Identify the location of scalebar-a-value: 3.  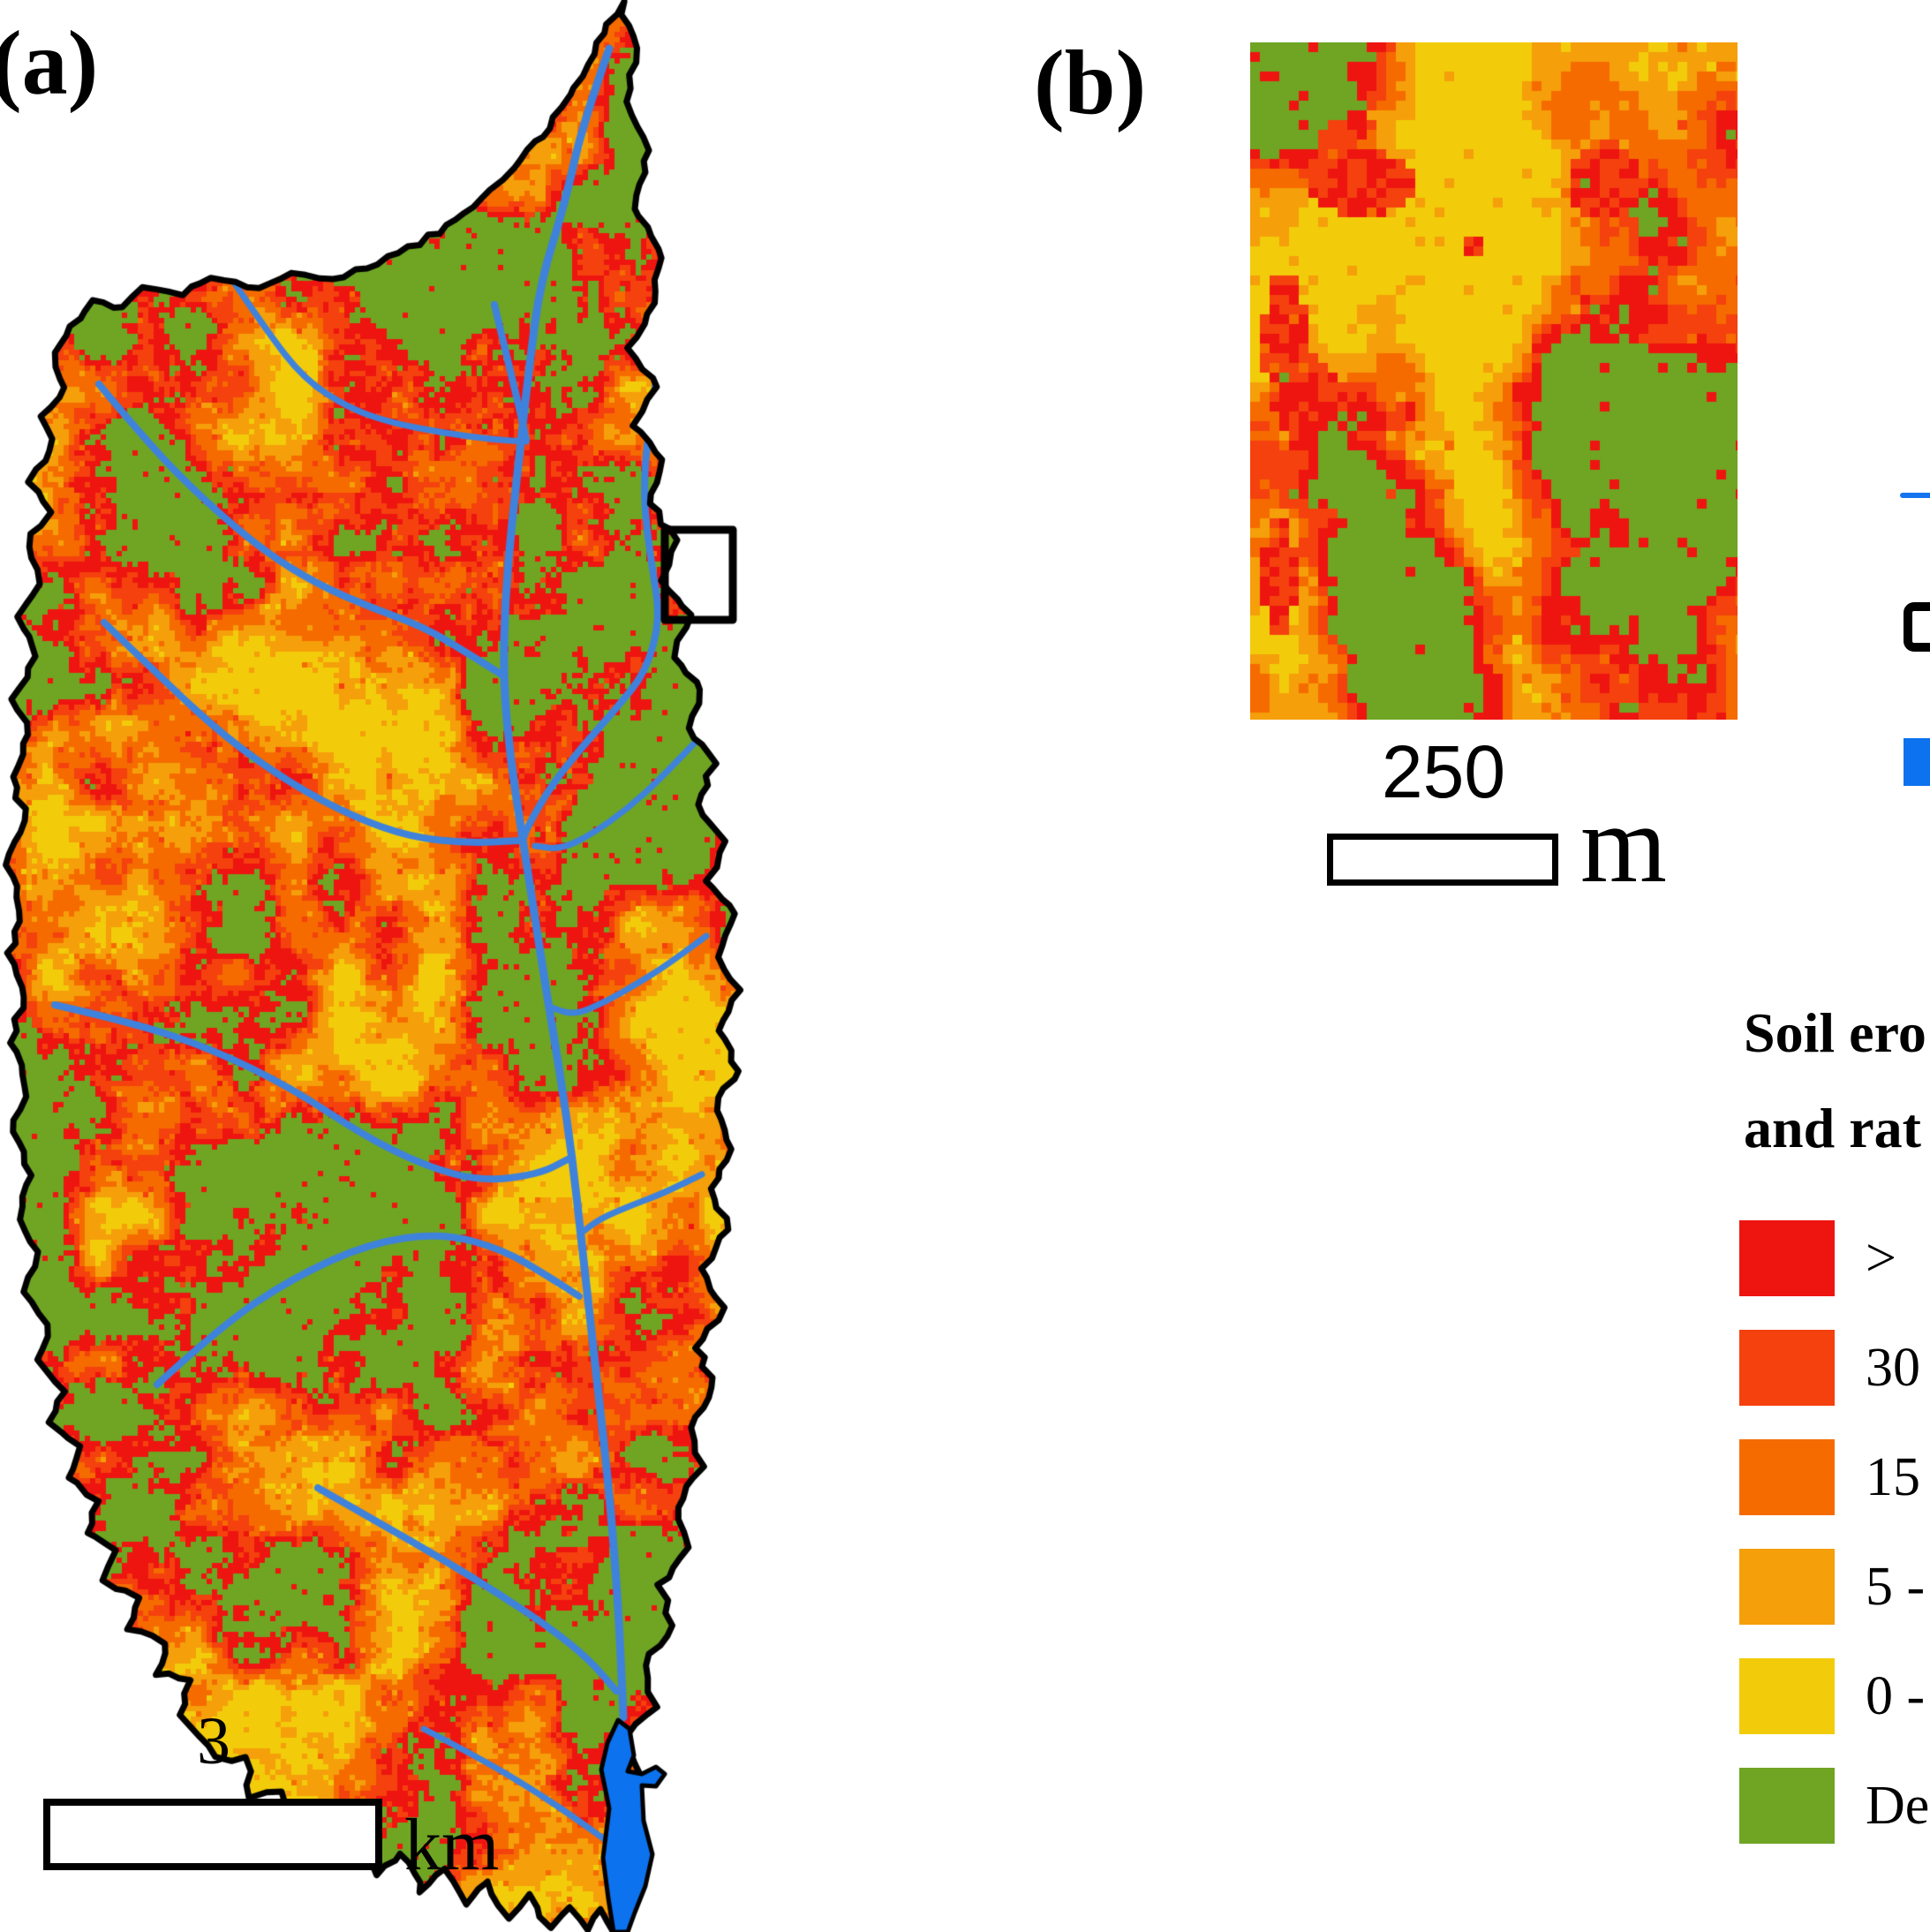
(213, 1741).